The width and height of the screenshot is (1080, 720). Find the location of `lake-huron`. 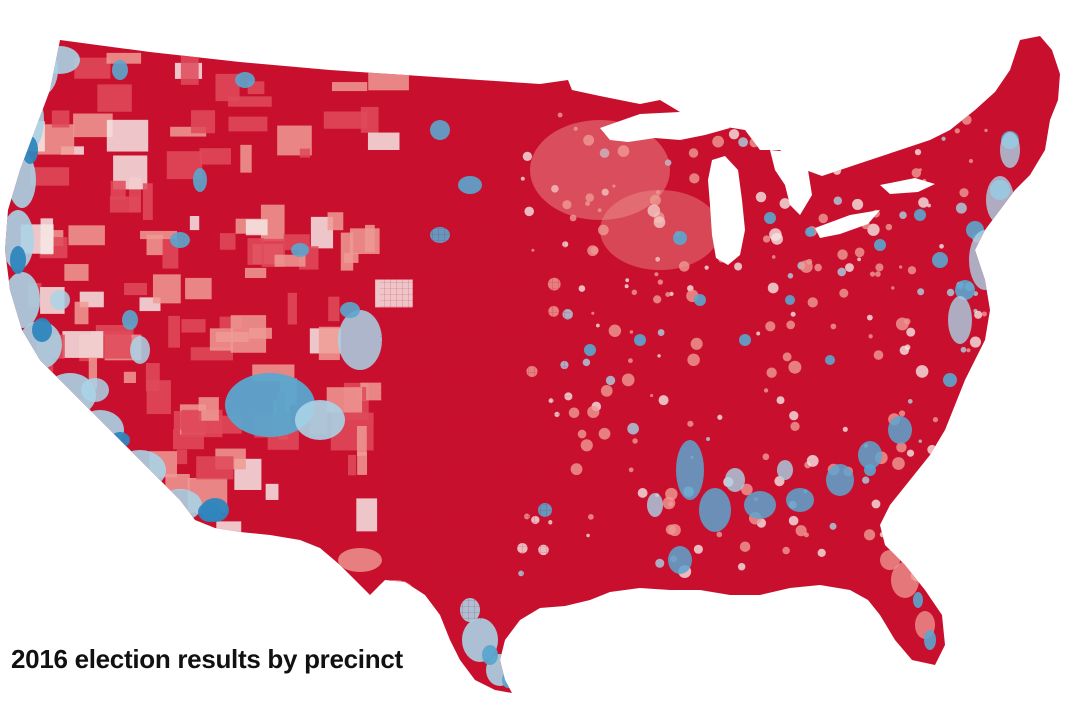

lake-huron is located at coordinates (791, 182).